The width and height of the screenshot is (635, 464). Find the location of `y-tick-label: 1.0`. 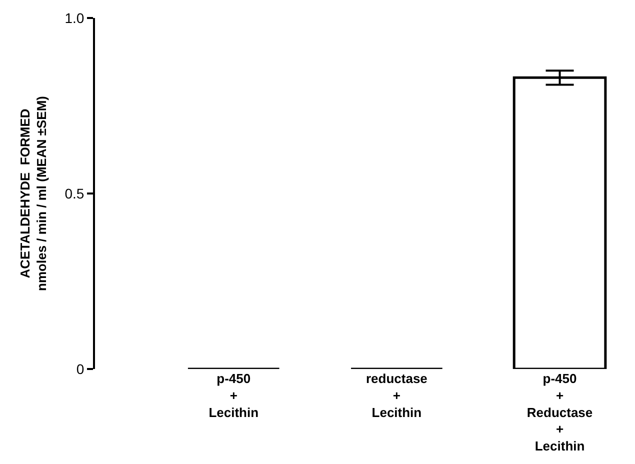

y-tick-label: 1.0 is located at coordinates (74, 18).